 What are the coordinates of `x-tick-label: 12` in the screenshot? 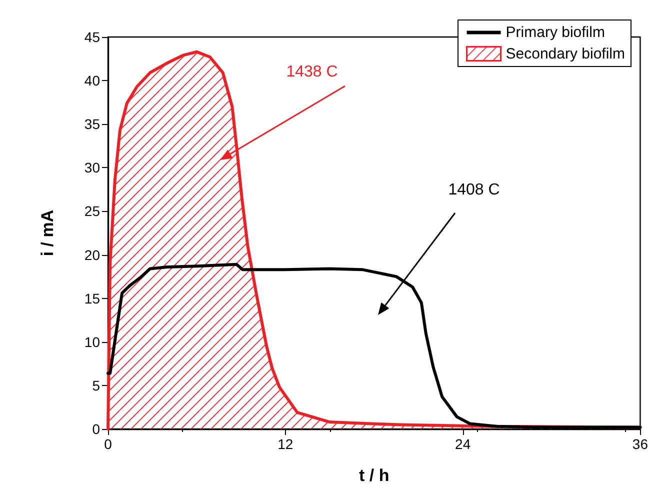 It's located at (286, 444).